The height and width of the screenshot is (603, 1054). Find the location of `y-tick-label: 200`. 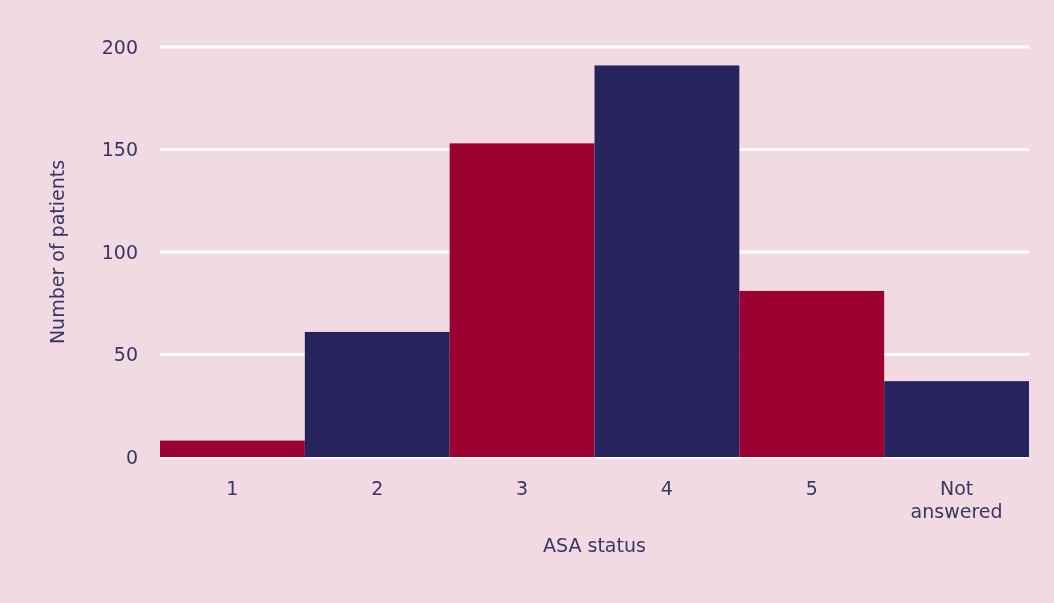

y-tick-label: 200 is located at coordinates (119, 46).